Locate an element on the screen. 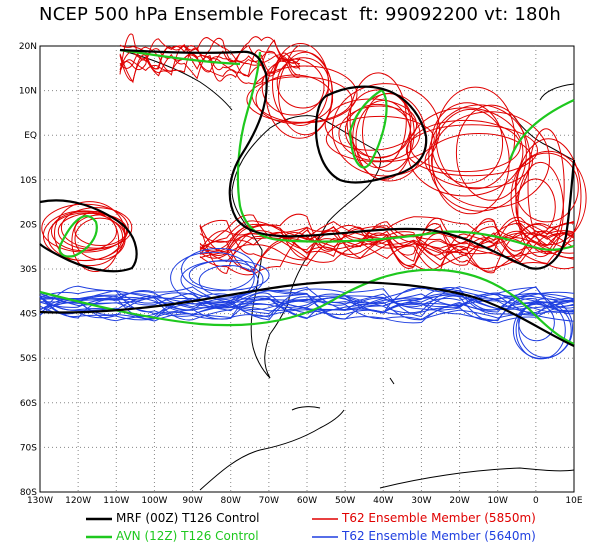 This screenshot has height=560, width=600. lat-label: 10S is located at coordinates (28, 181).